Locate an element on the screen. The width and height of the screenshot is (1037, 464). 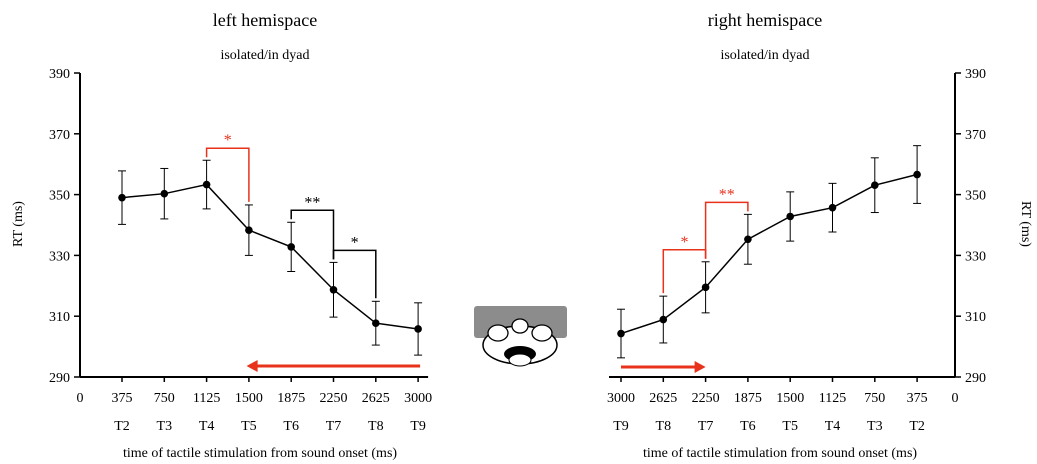
left-significance-label: ** is located at coordinates (312, 202).